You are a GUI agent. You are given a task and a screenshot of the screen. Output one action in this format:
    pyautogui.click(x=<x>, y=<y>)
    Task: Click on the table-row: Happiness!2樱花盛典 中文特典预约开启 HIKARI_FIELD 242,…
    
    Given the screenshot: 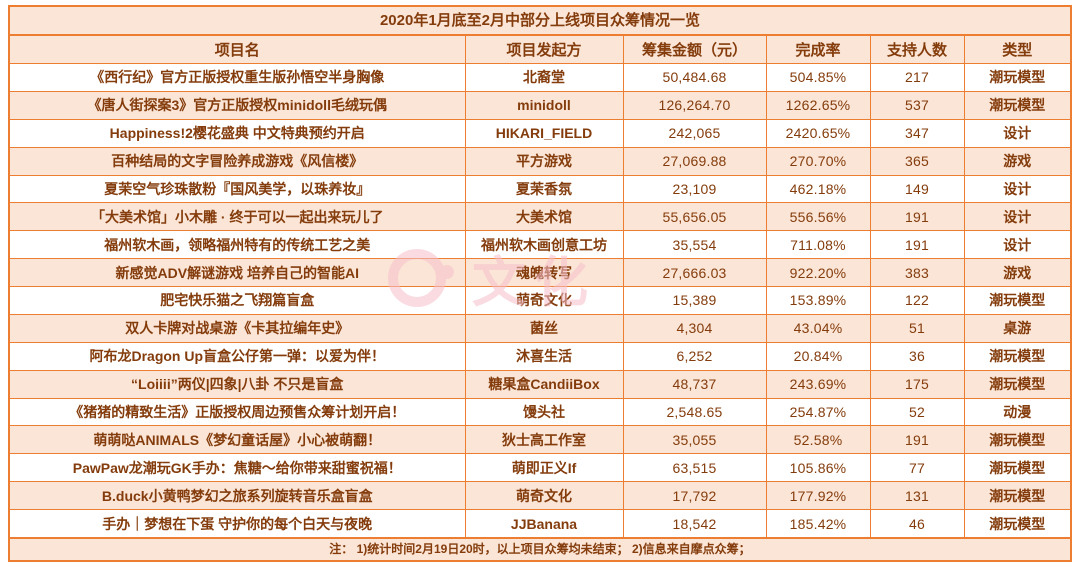 What is the action you would take?
    pyautogui.click(x=540, y=133)
    